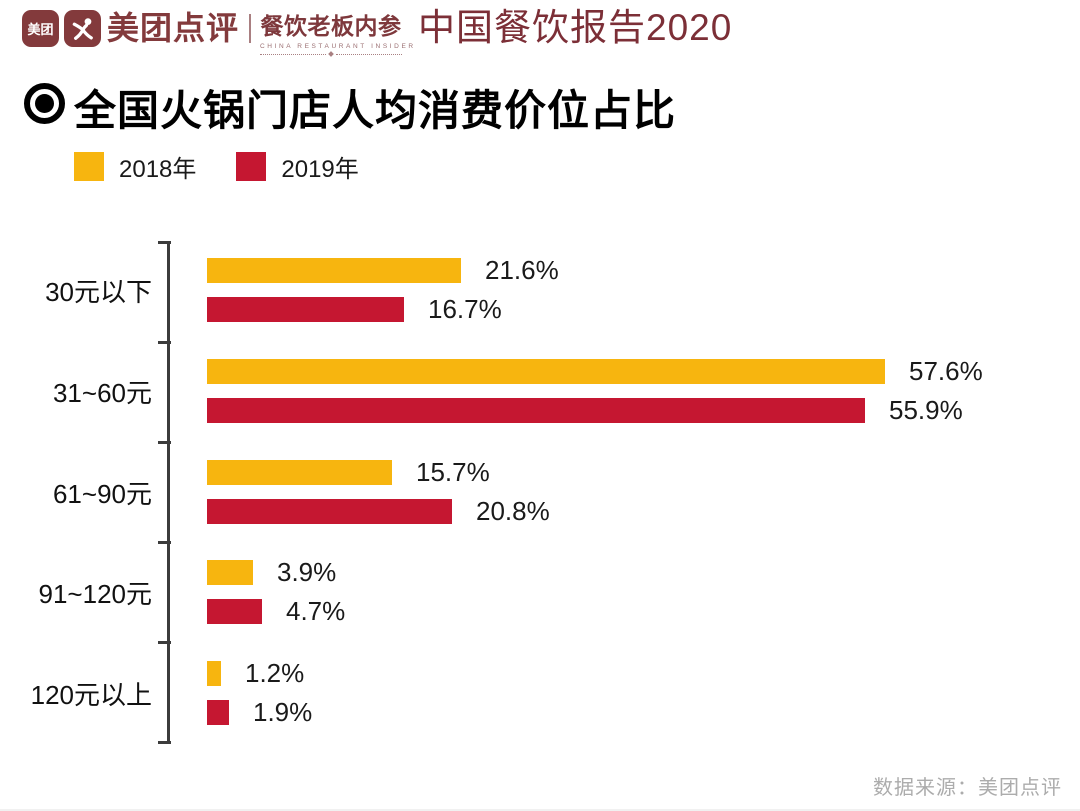  Describe the element at coordinates (375, 110) in the screenshot. I see `chart-title: 全国火锅门店人均消费价位占比` at that location.